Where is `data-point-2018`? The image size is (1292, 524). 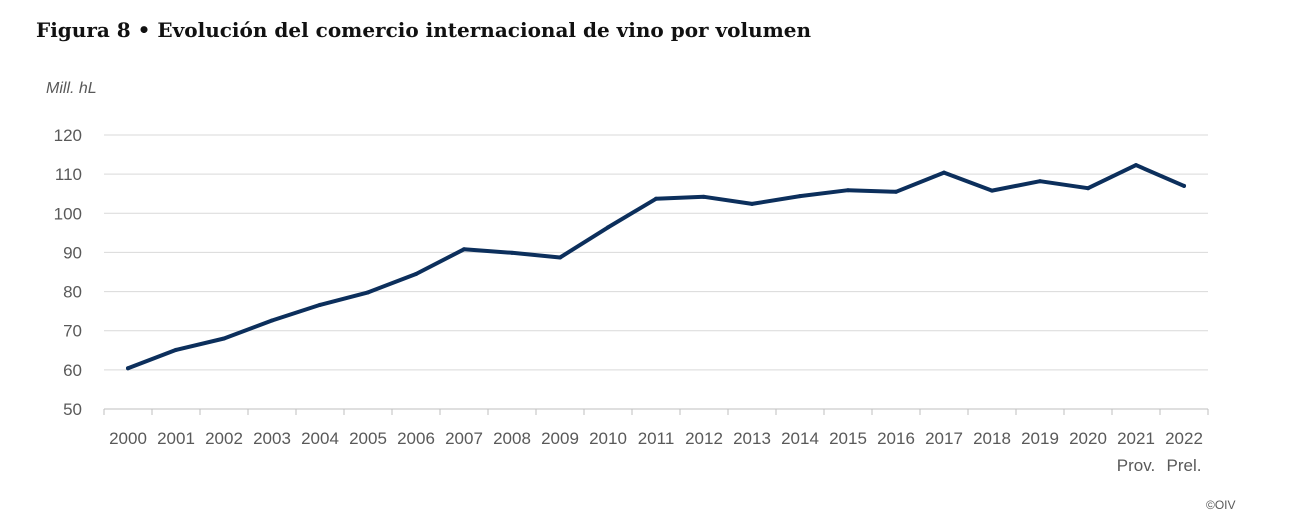
data-point-2018 is located at coordinates (992, 190).